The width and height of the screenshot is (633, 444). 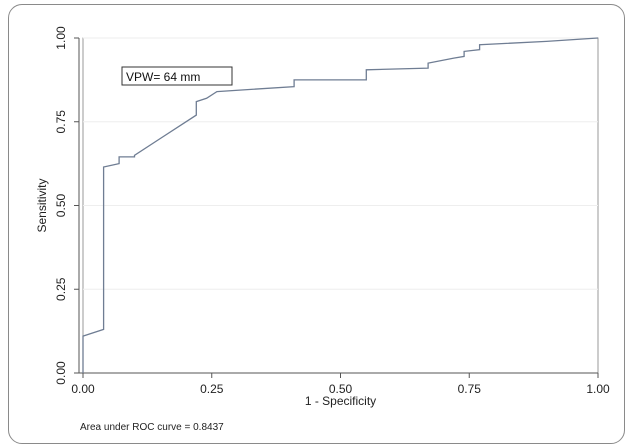 What do you see at coordinates (470, 389) in the screenshot?
I see `x-tick-label: 0.75` at bounding box center [470, 389].